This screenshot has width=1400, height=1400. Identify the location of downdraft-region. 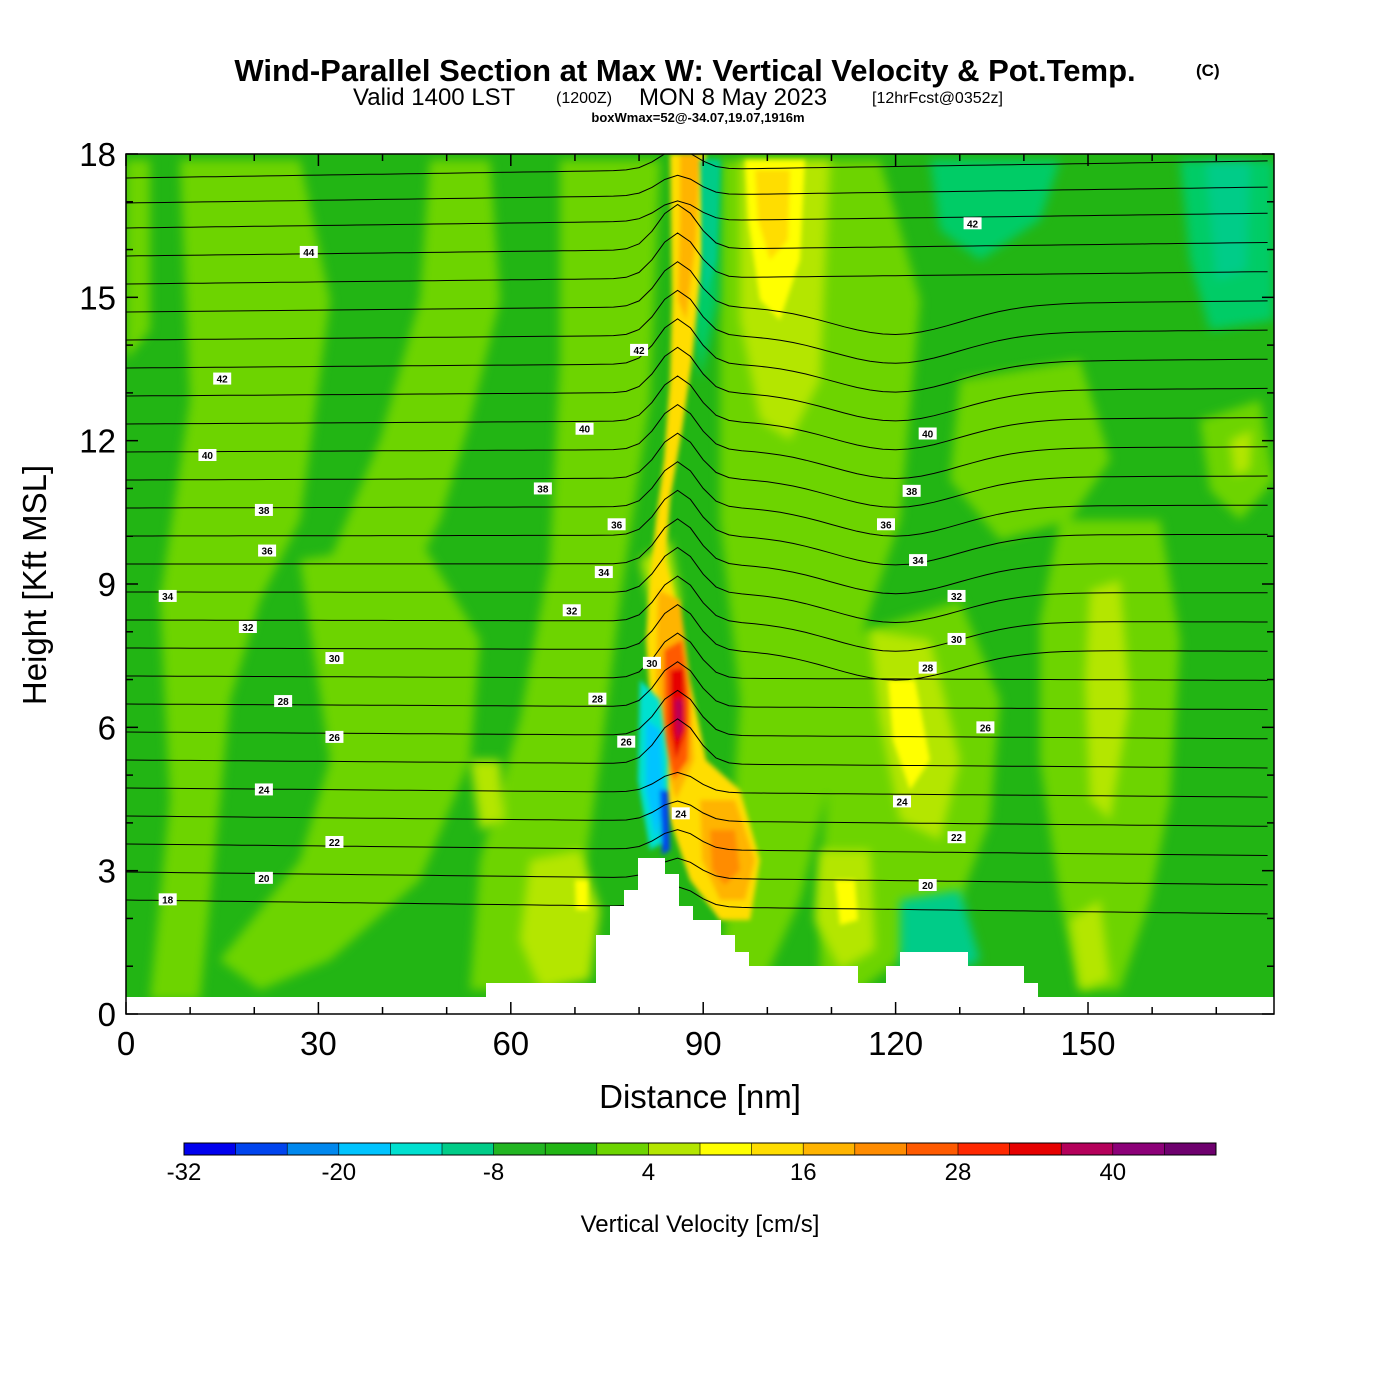
(995, 210).